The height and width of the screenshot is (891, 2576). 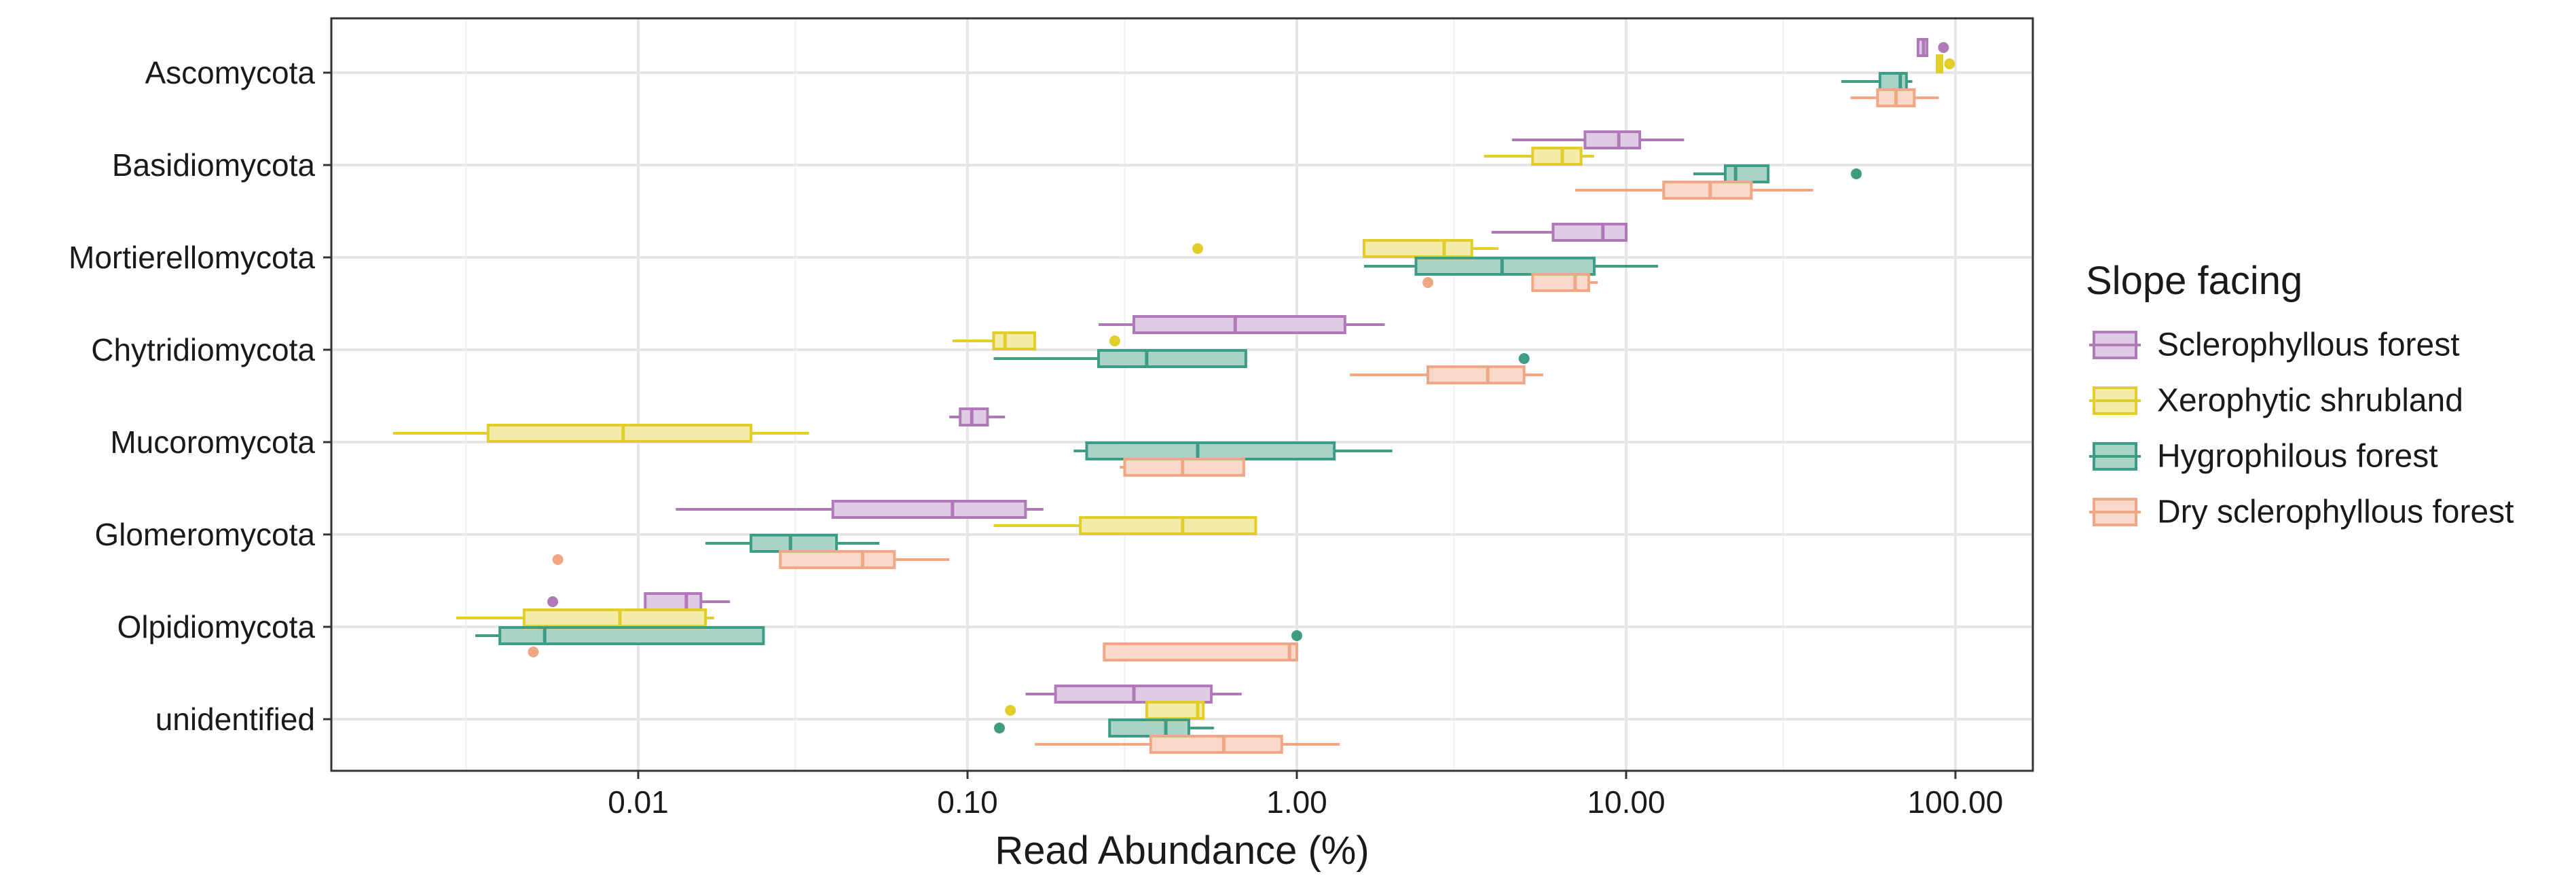 What do you see at coordinates (1778, 173) in the screenshot?
I see `box-hygrophilous-forest-basidiomycota` at bounding box center [1778, 173].